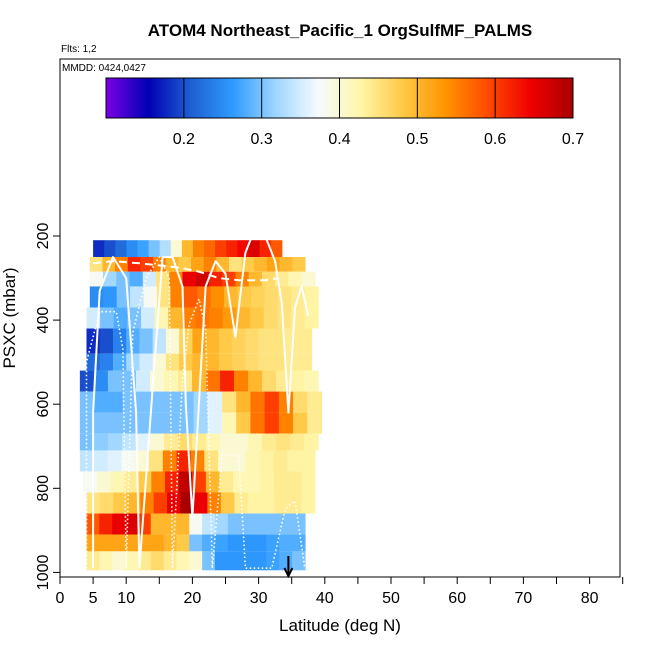 The image size is (650, 650). Describe the element at coordinates (9, 317) in the screenshot. I see `y-axis-label: PSXC (mbar)` at that location.